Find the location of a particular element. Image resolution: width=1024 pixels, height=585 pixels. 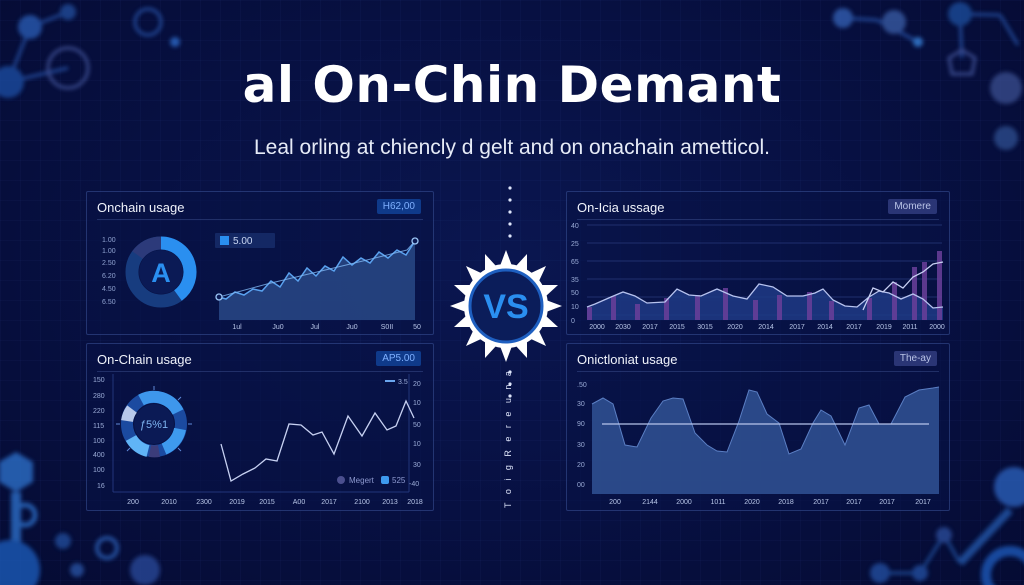

vs-text: VS is located at coordinates (505, 307).